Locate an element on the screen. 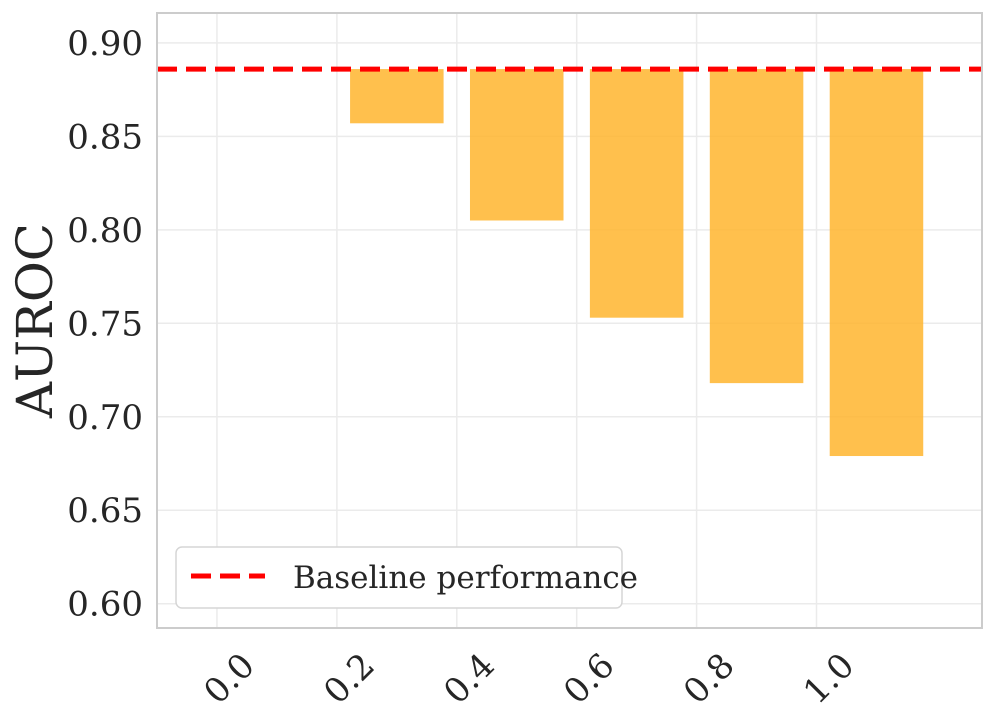  y-tick-label-0.75: 0.75 is located at coordinates (105, 324).